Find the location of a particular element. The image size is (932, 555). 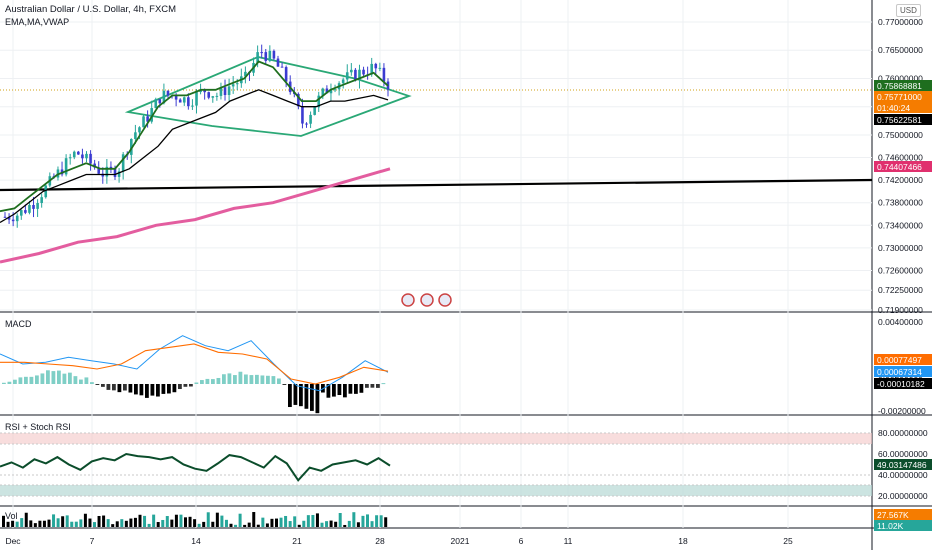

macd-signal-line is located at coordinates (194, 364).